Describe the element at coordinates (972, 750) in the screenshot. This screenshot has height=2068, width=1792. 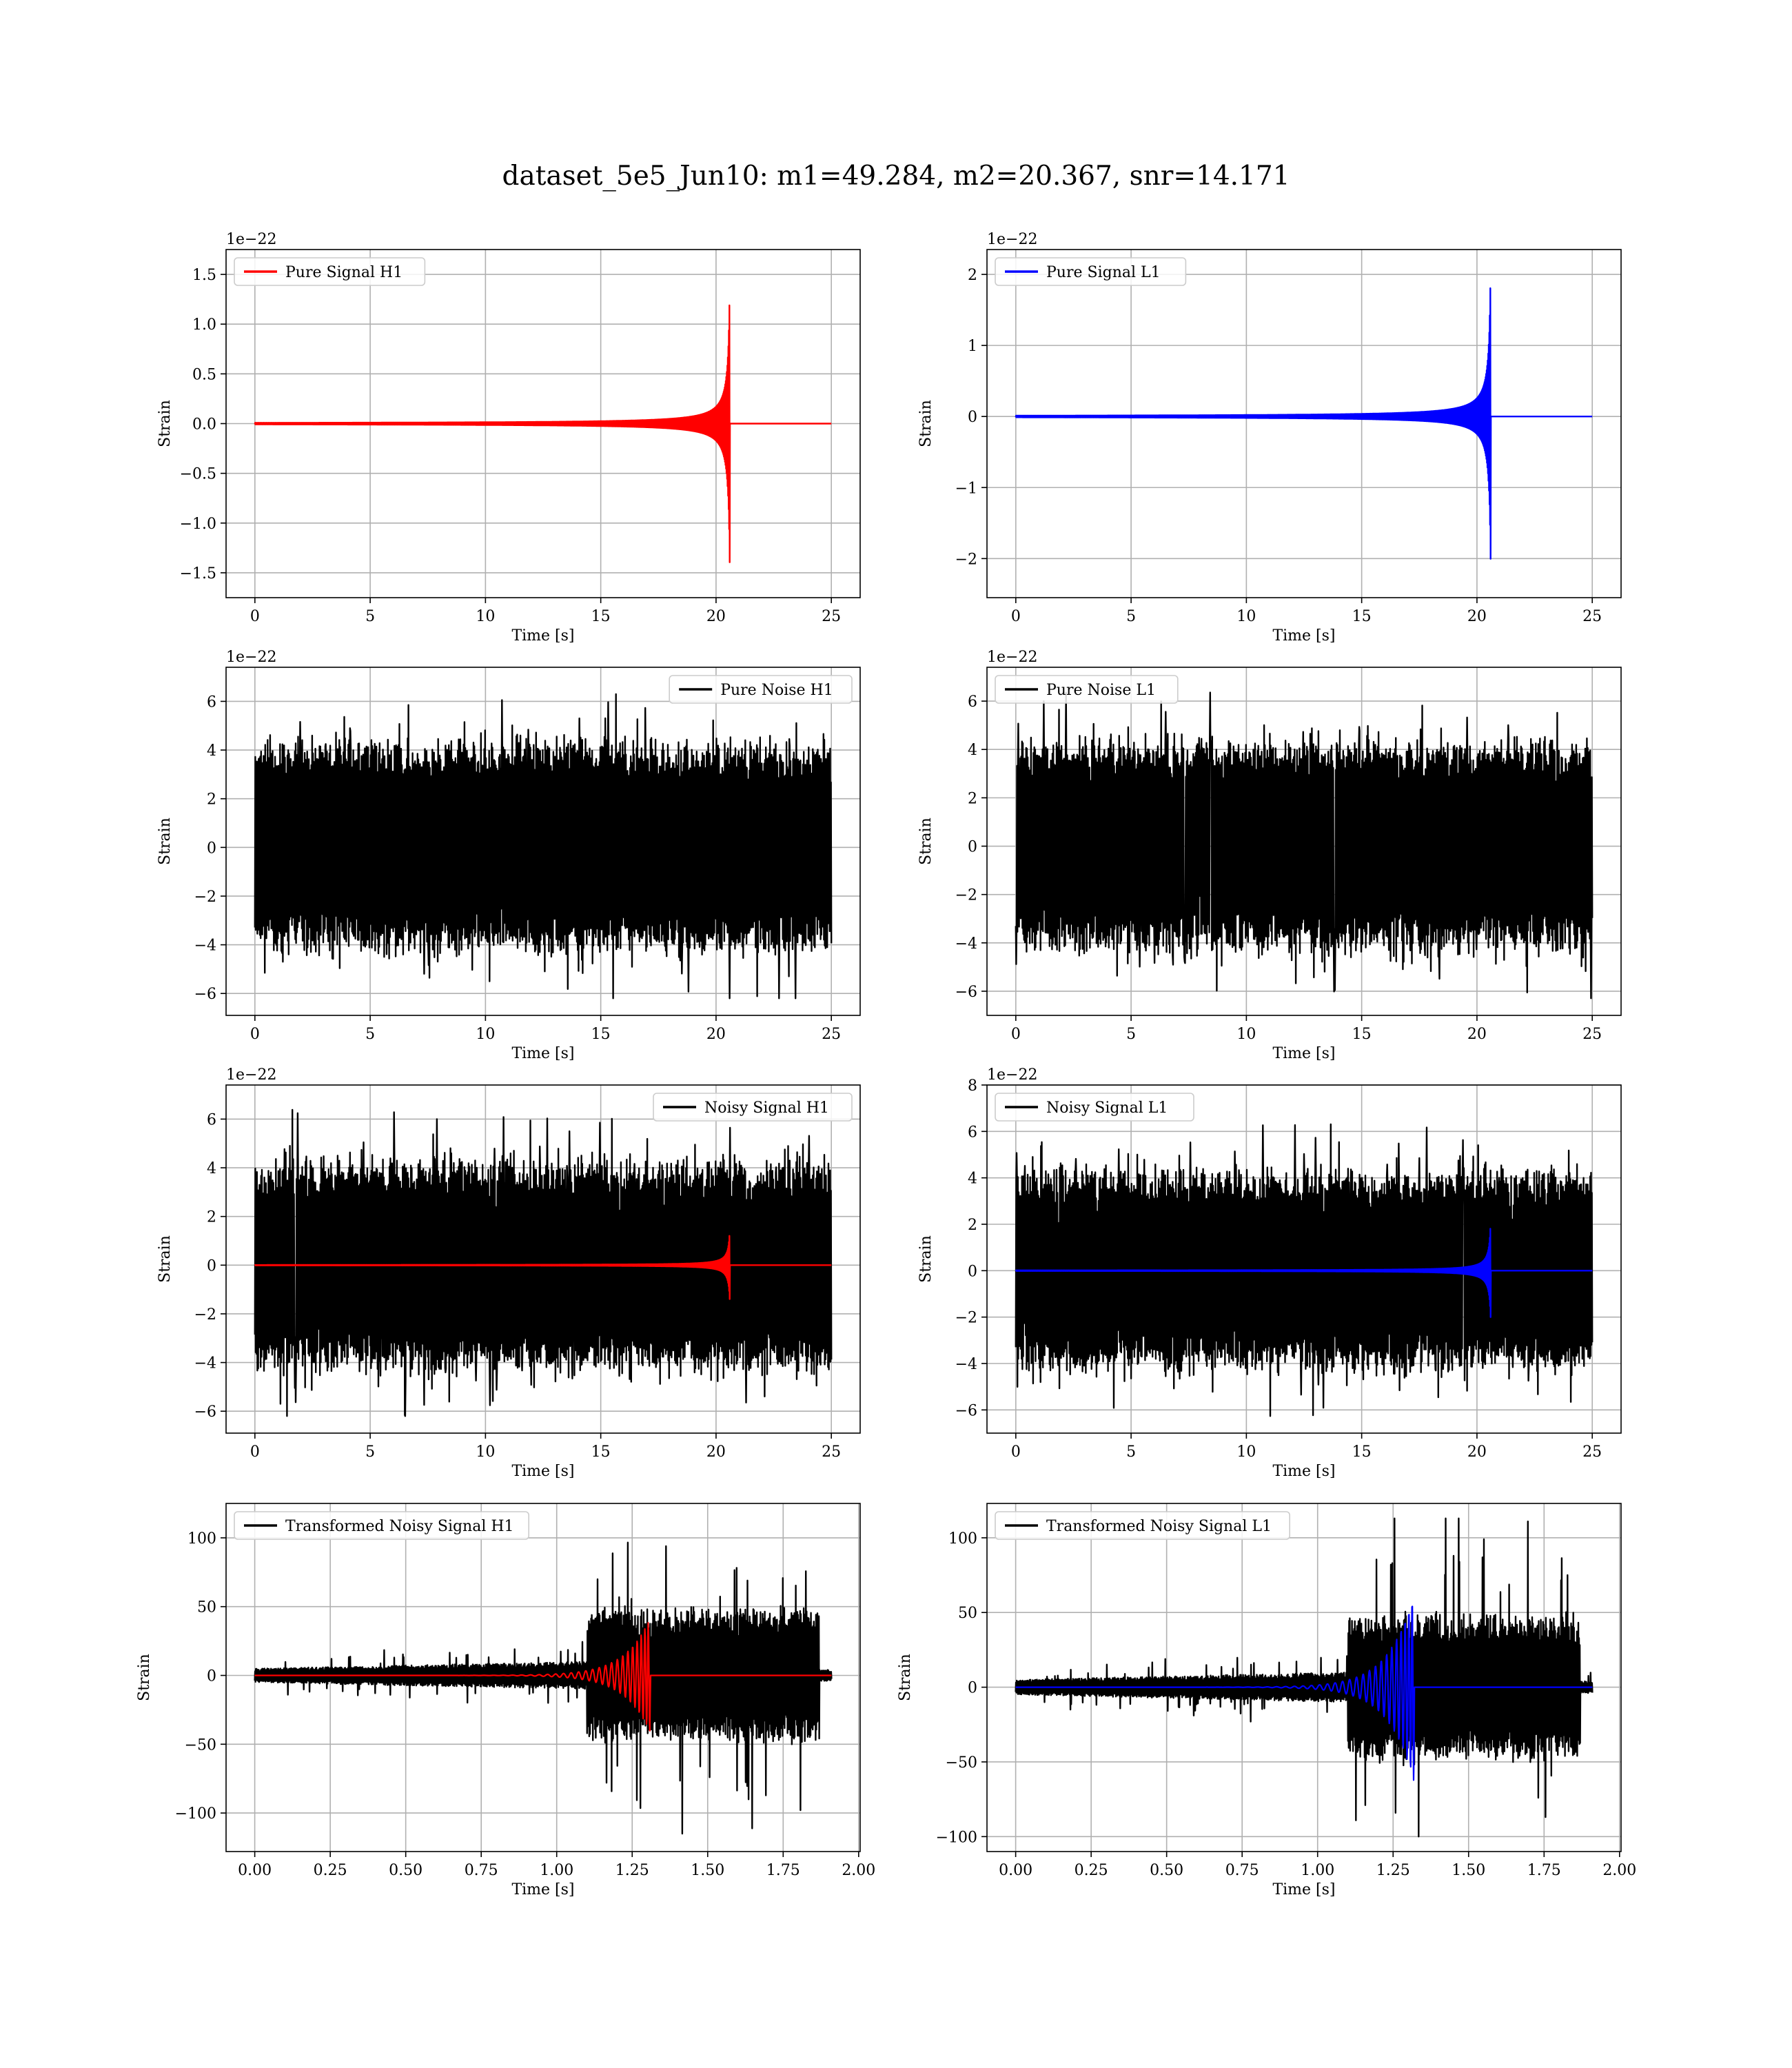
I see `y-tick-label: 4` at that location.